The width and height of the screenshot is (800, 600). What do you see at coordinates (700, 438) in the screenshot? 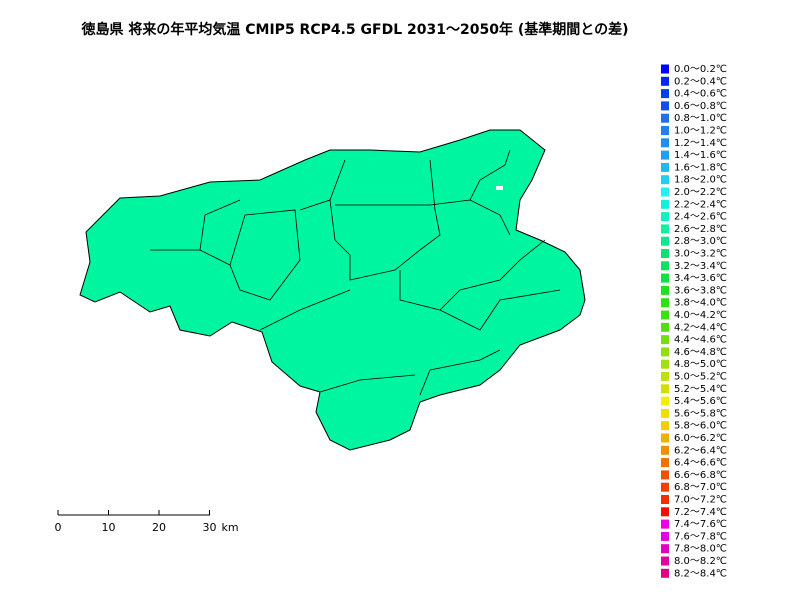
I see `legend-label: 6.0～6.2℃` at bounding box center [700, 438].